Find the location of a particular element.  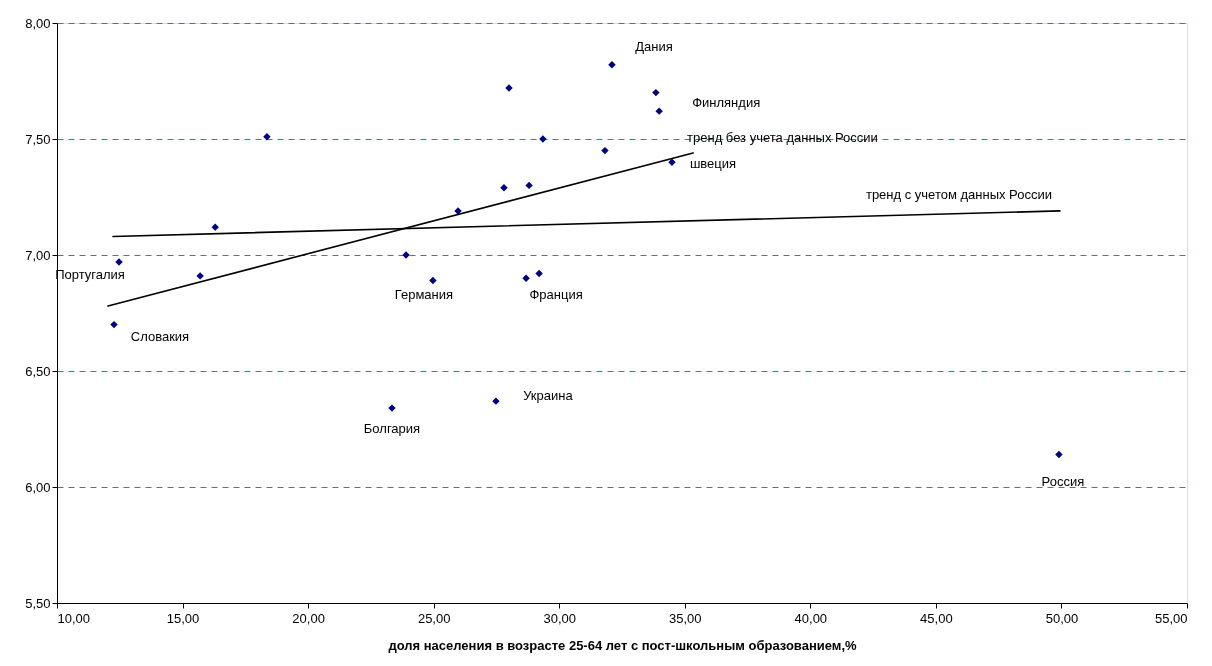

x-tick-label: 30,00 is located at coordinates (559, 618).